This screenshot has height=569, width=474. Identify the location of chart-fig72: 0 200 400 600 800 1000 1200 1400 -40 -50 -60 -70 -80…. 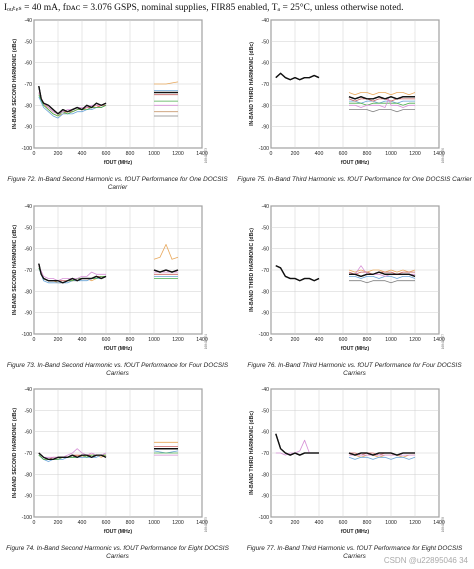
(110, 92).